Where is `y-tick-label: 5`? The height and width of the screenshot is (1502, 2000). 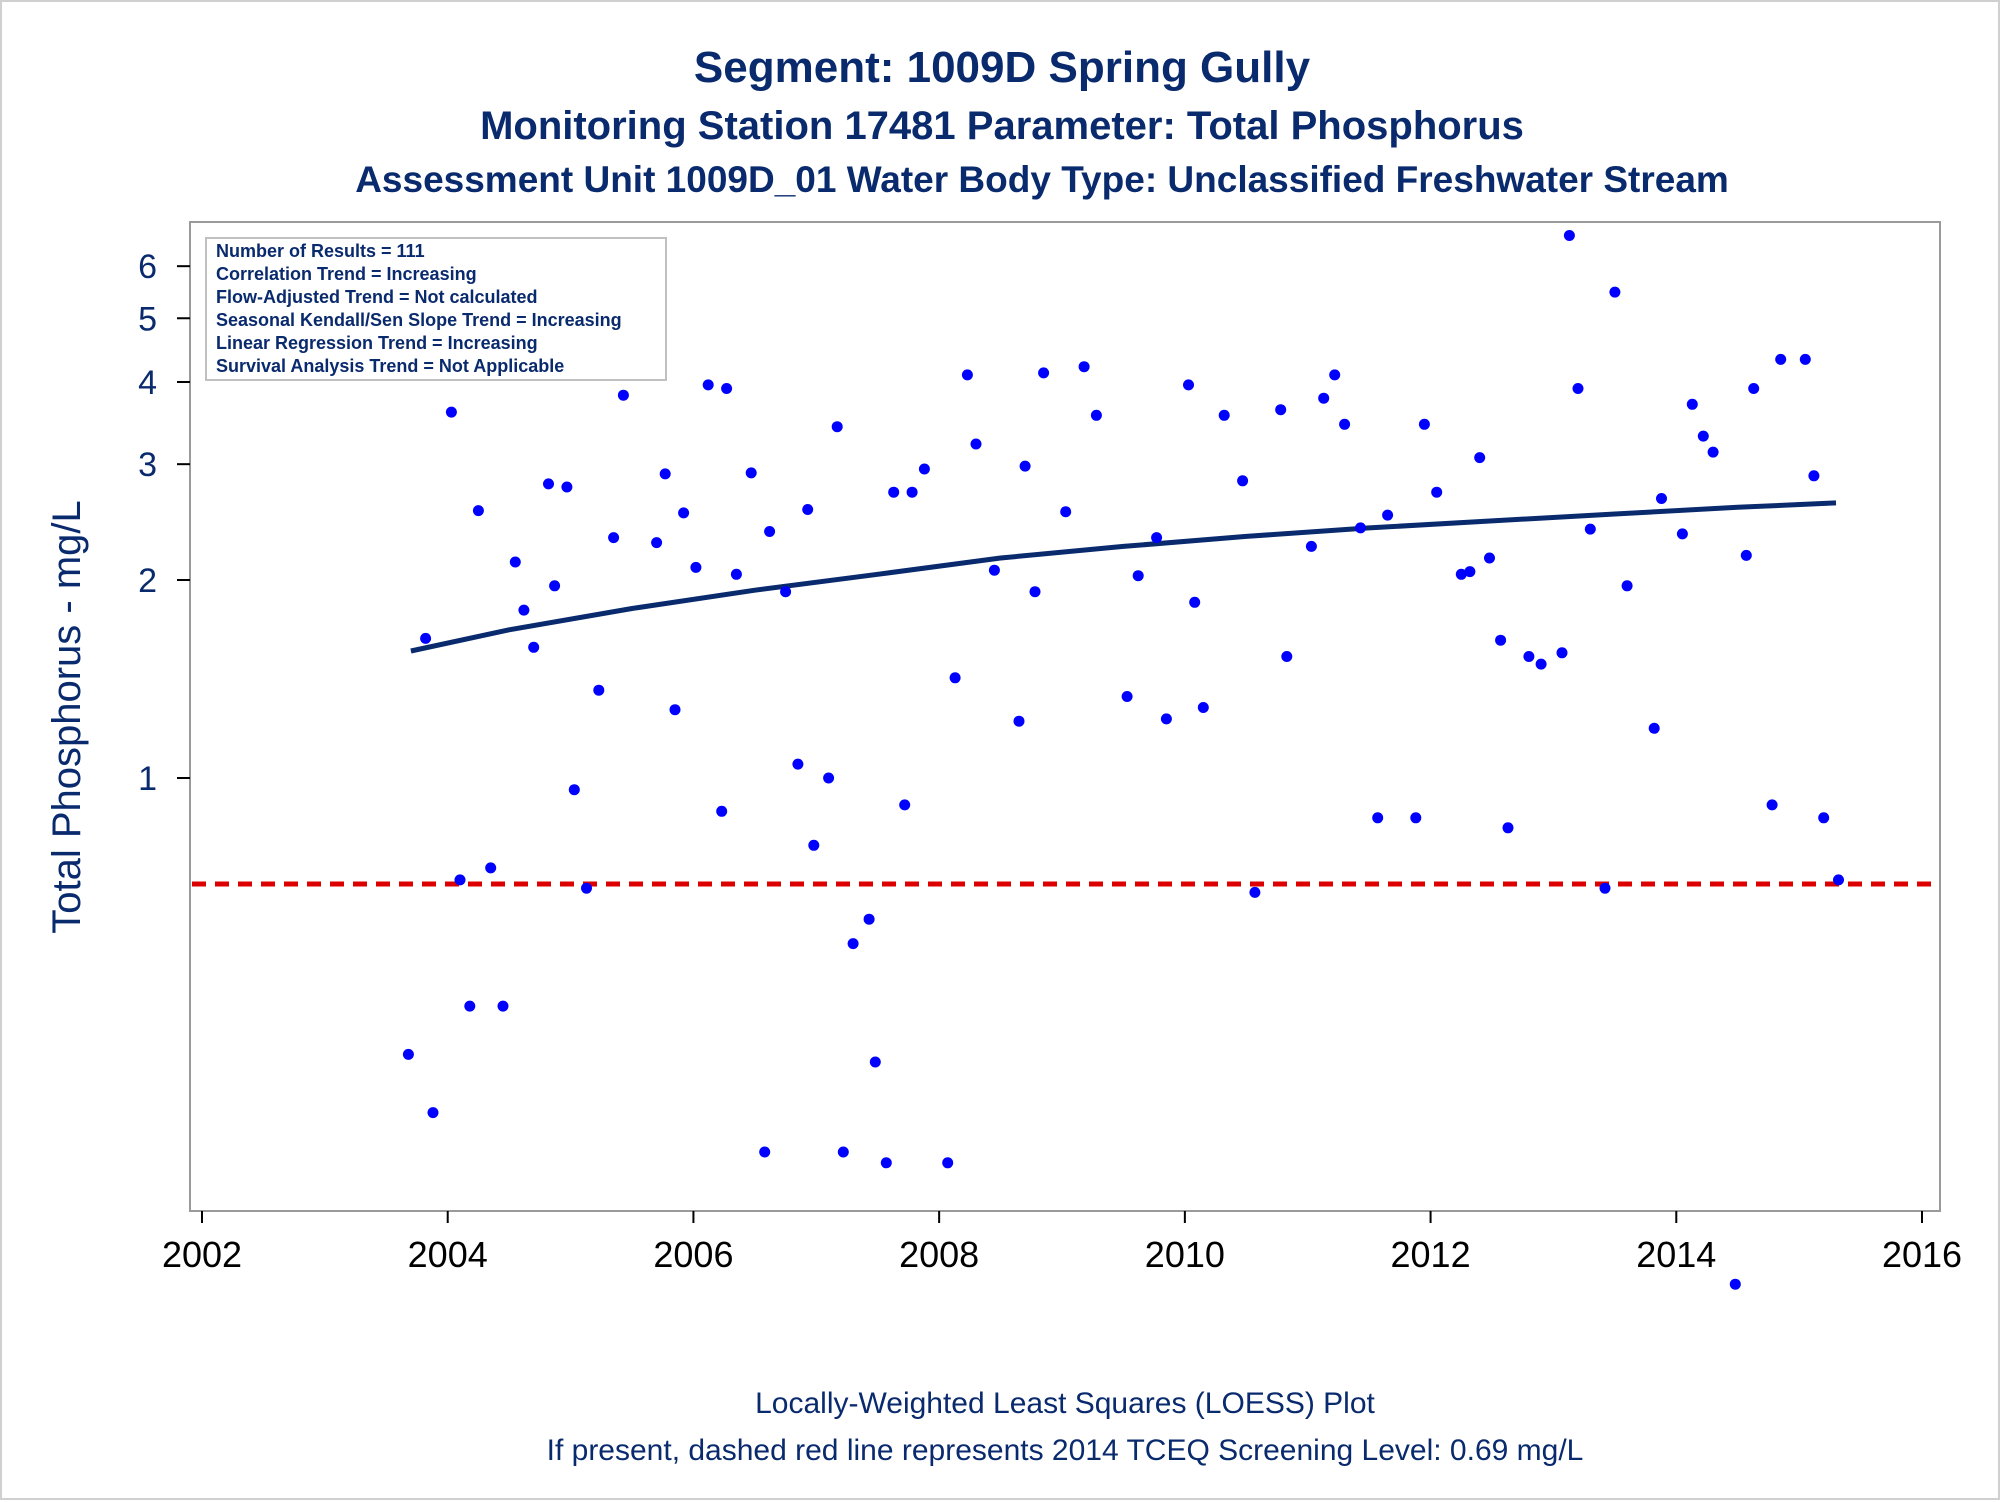
y-tick-label: 5 is located at coordinates (147, 319).